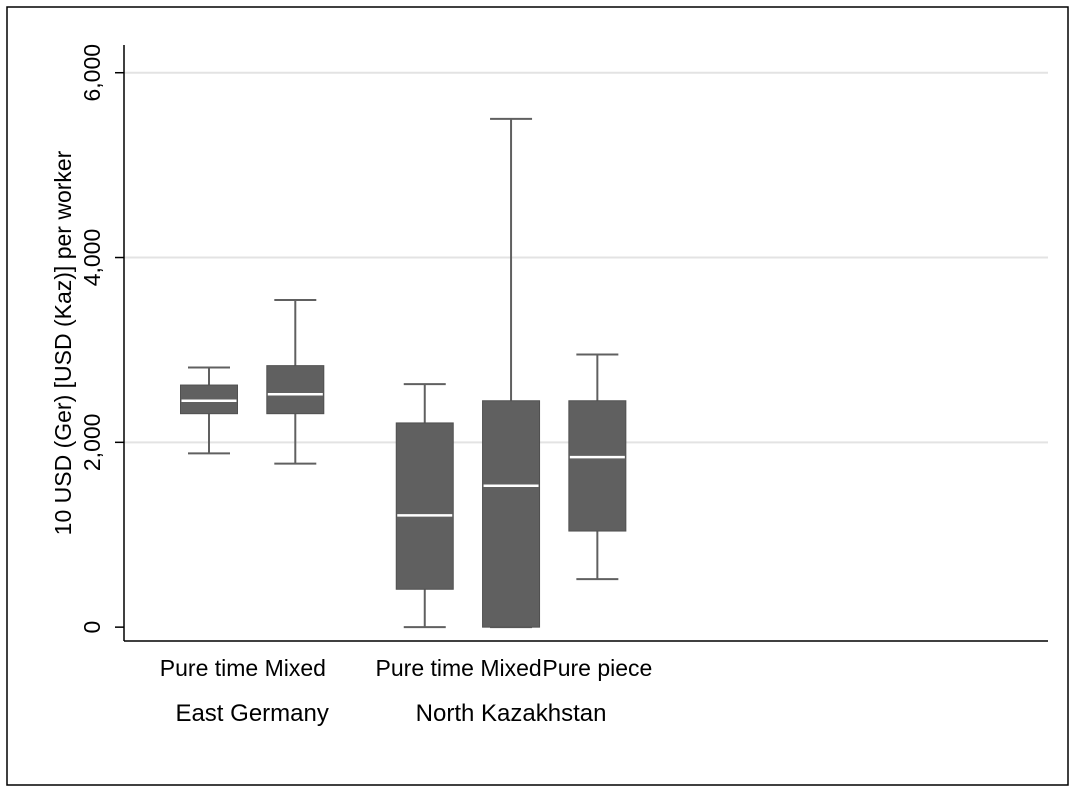 The image size is (1075, 797). Describe the element at coordinates (92, 73) in the screenshot. I see `y-tick-label: 6,000` at that location.